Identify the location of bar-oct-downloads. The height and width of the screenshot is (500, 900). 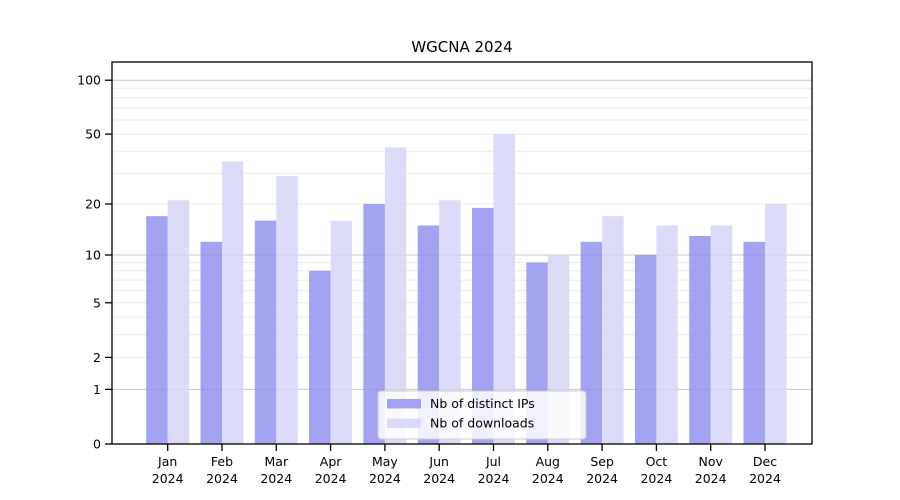
(667, 334).